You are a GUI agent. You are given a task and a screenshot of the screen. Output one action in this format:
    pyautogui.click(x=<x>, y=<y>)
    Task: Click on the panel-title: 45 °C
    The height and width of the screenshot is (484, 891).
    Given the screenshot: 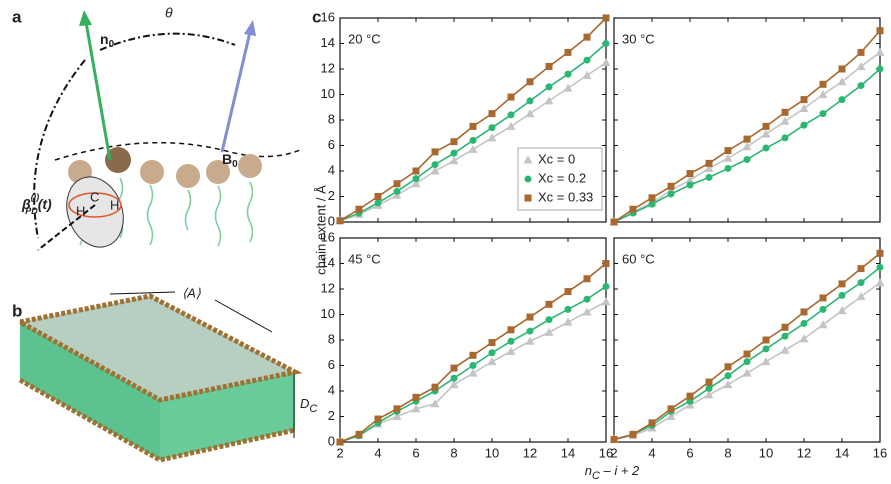 What is the action you would take?
    pyautogui.click(x=364, y=258)
    